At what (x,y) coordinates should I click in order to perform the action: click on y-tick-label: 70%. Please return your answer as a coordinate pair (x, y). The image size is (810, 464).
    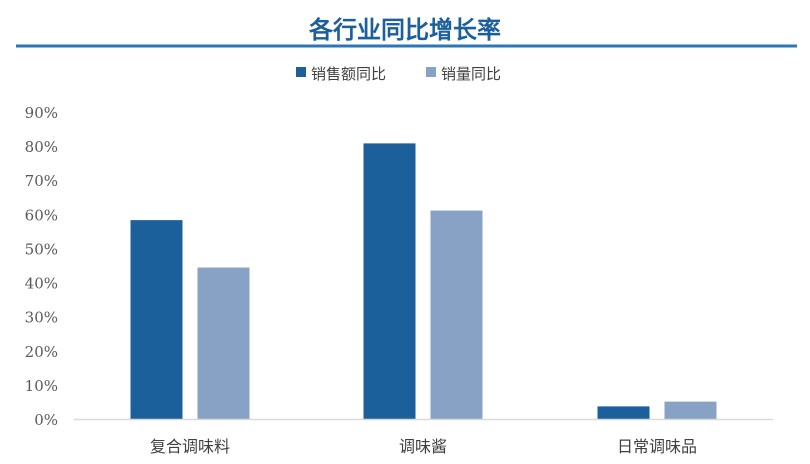
    Looking at the image, I should click on (41, 181).